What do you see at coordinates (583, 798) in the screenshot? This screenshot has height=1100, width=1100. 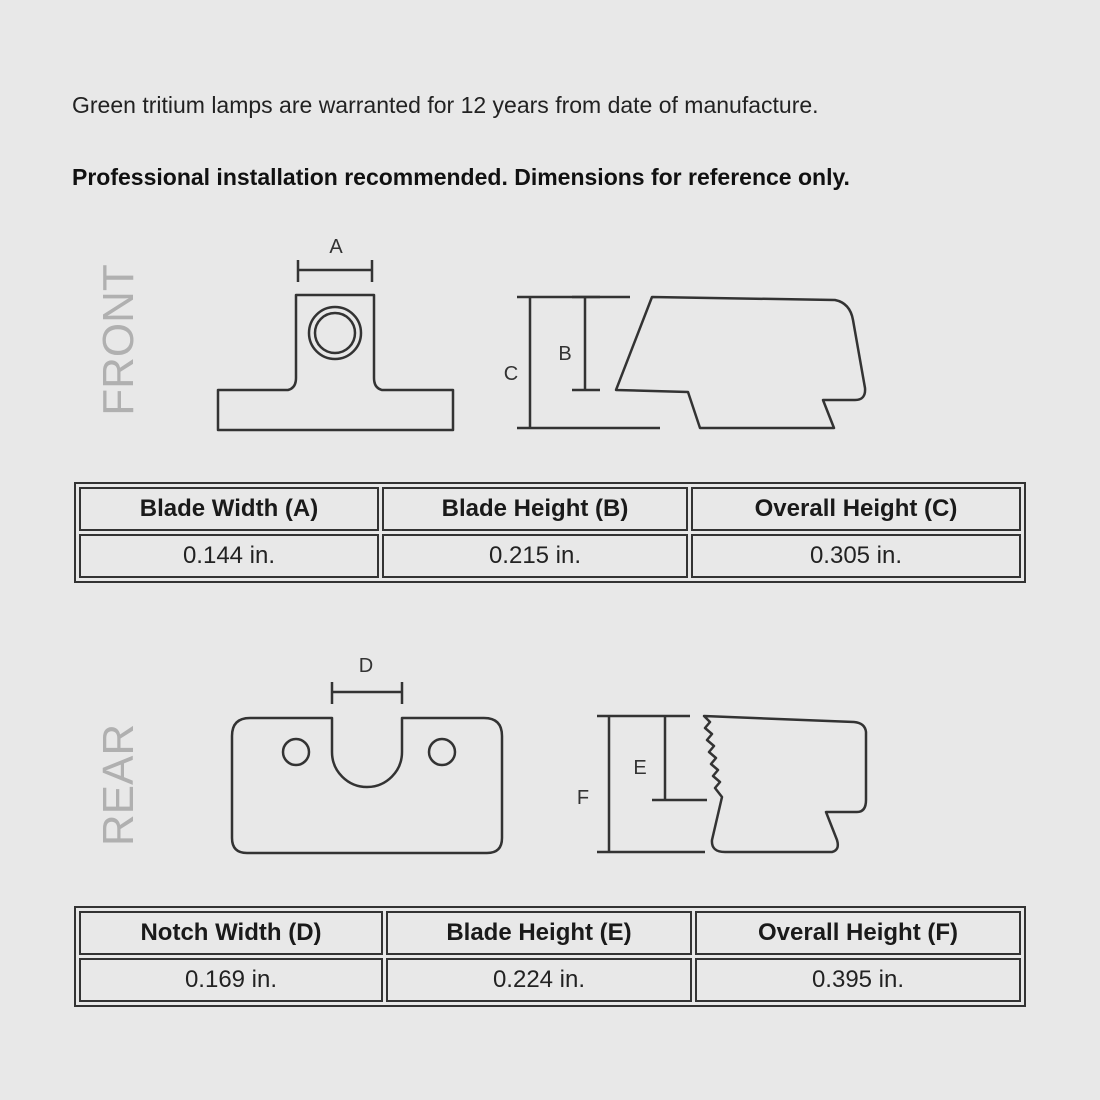 I see `dimension-f-label: F` at bounding box center [583, 798].